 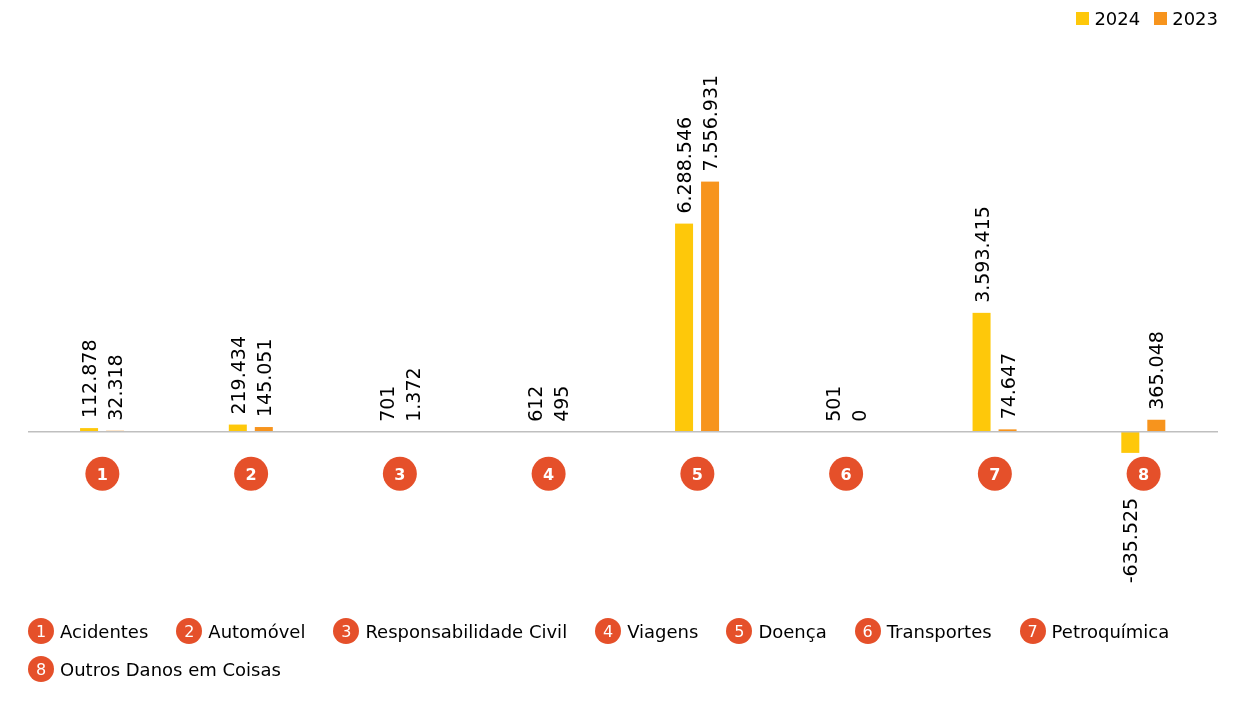 What do you see at coordinates (237, 375) in the screenshot?
I see `data-label: 219.434` at bounding box center [237, 375].